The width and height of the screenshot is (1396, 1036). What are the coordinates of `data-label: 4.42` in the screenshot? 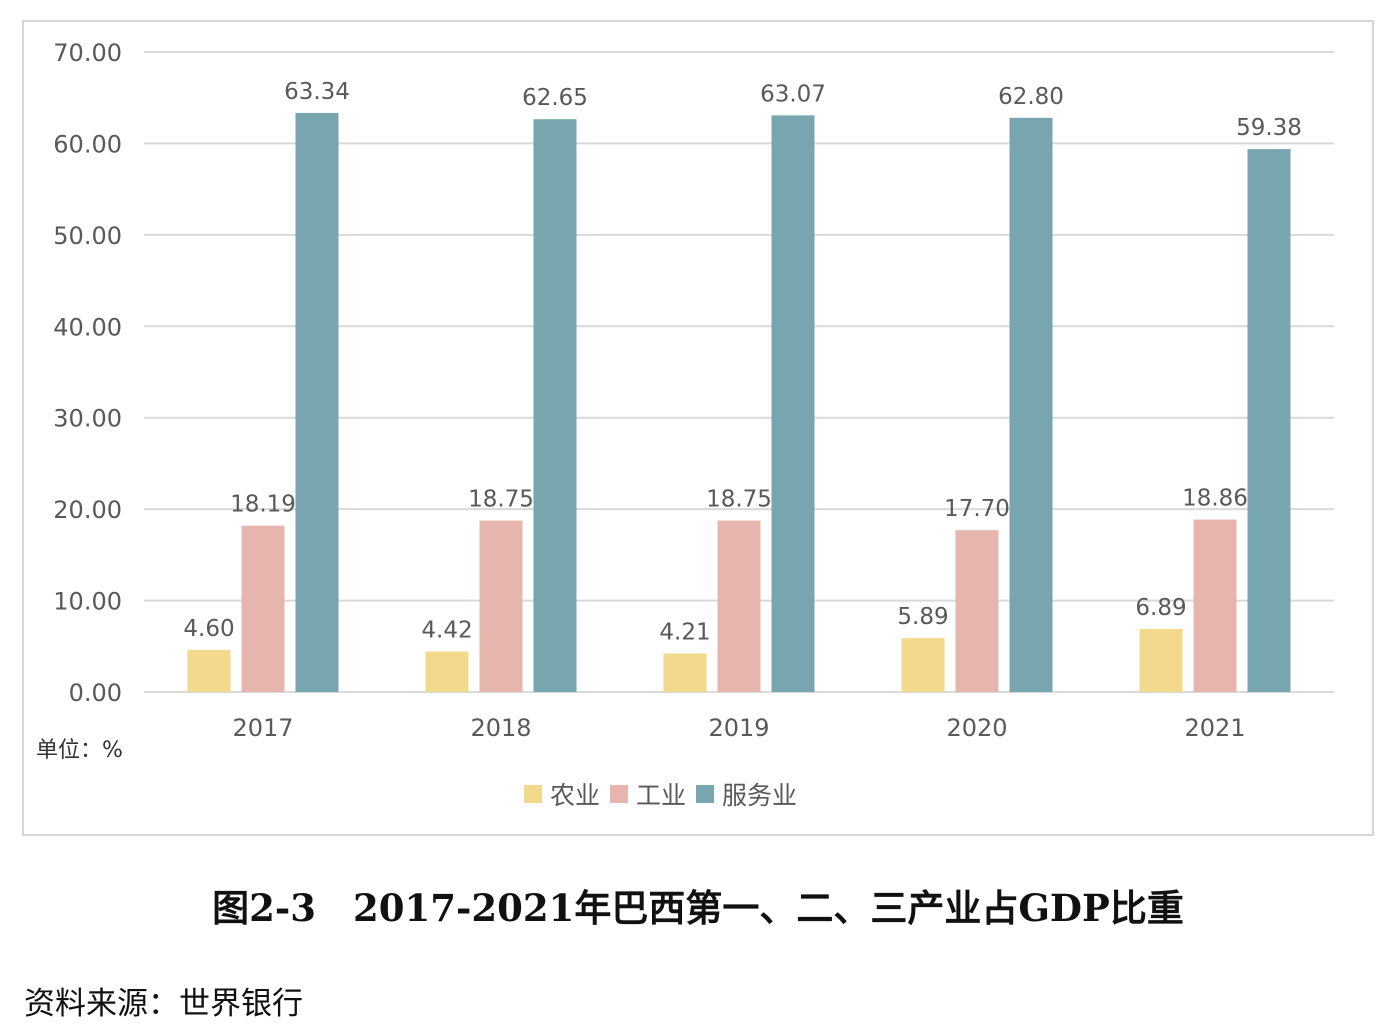 It's located at (446, 631).